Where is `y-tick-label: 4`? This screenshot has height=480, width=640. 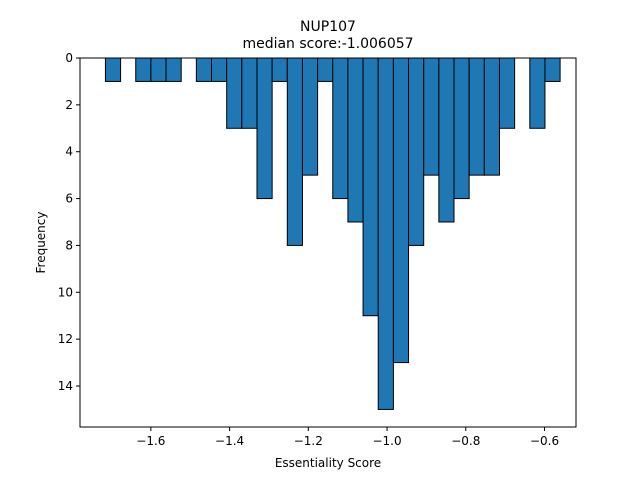 y-tick-label: 4 is located at coordinates (69, 152).